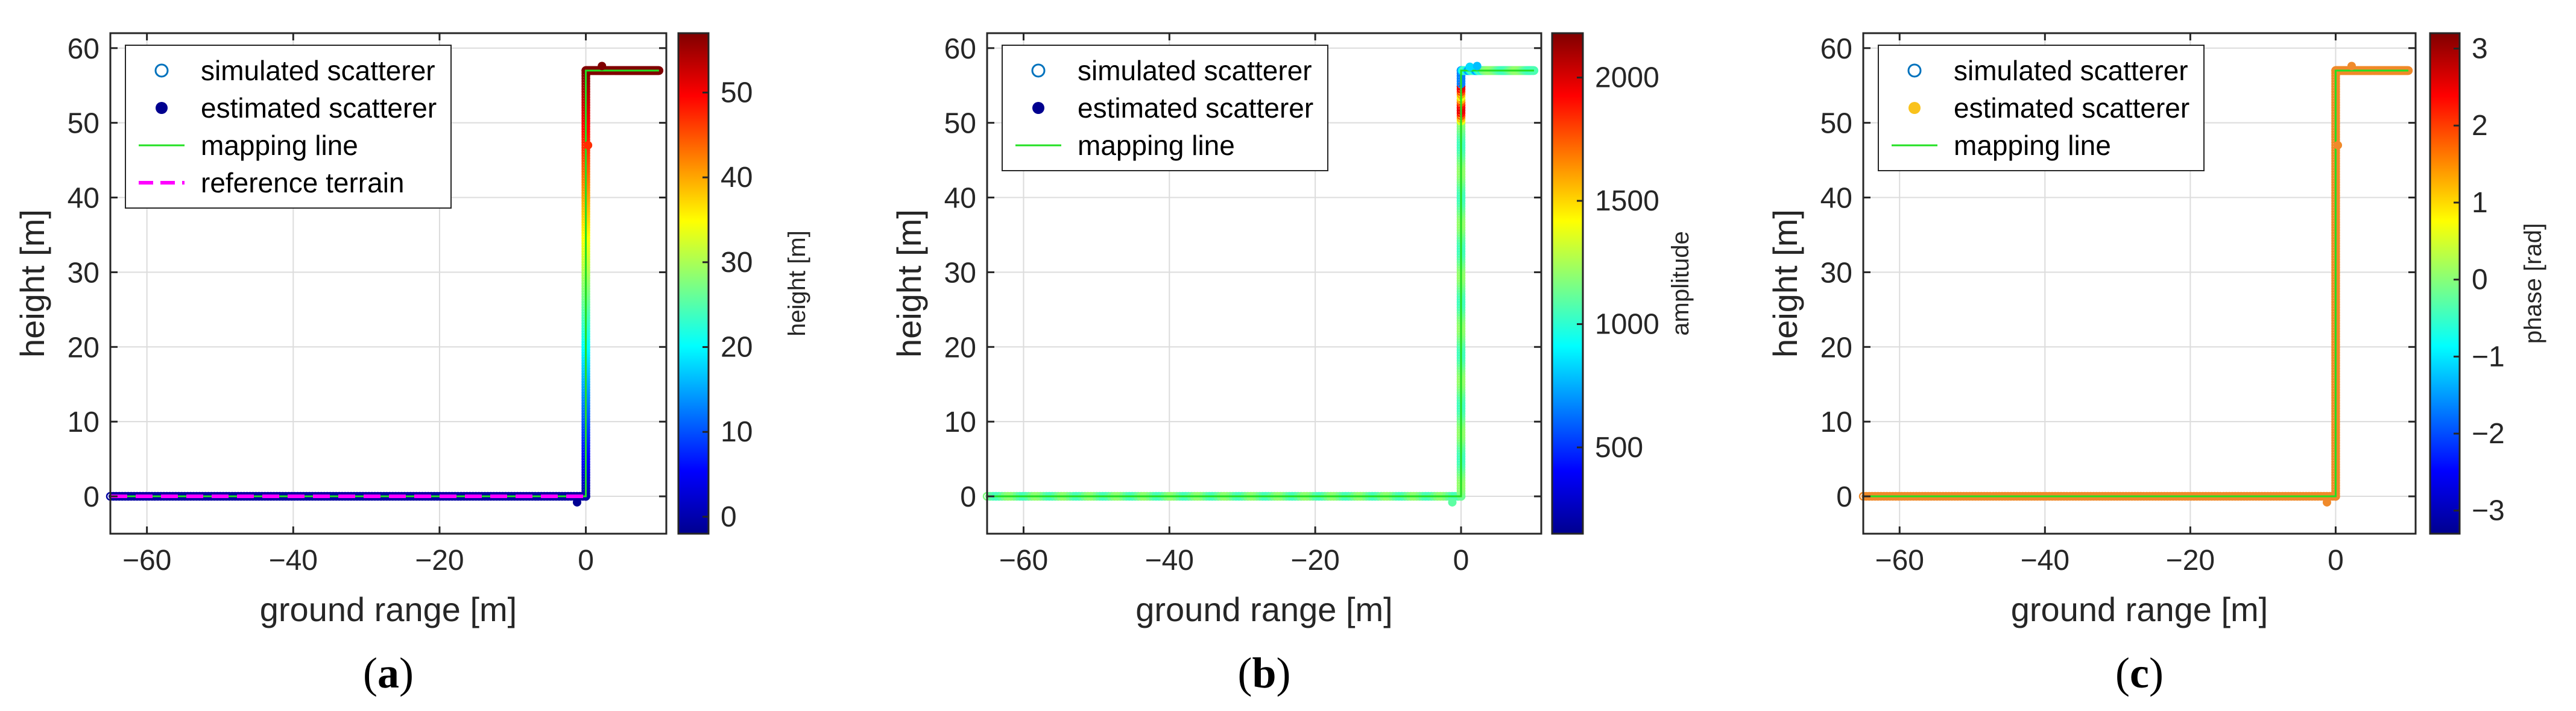 This screenshot has height=711, width=2576. I want to click on colorbar-tick-label: 30, so click(737, 263).